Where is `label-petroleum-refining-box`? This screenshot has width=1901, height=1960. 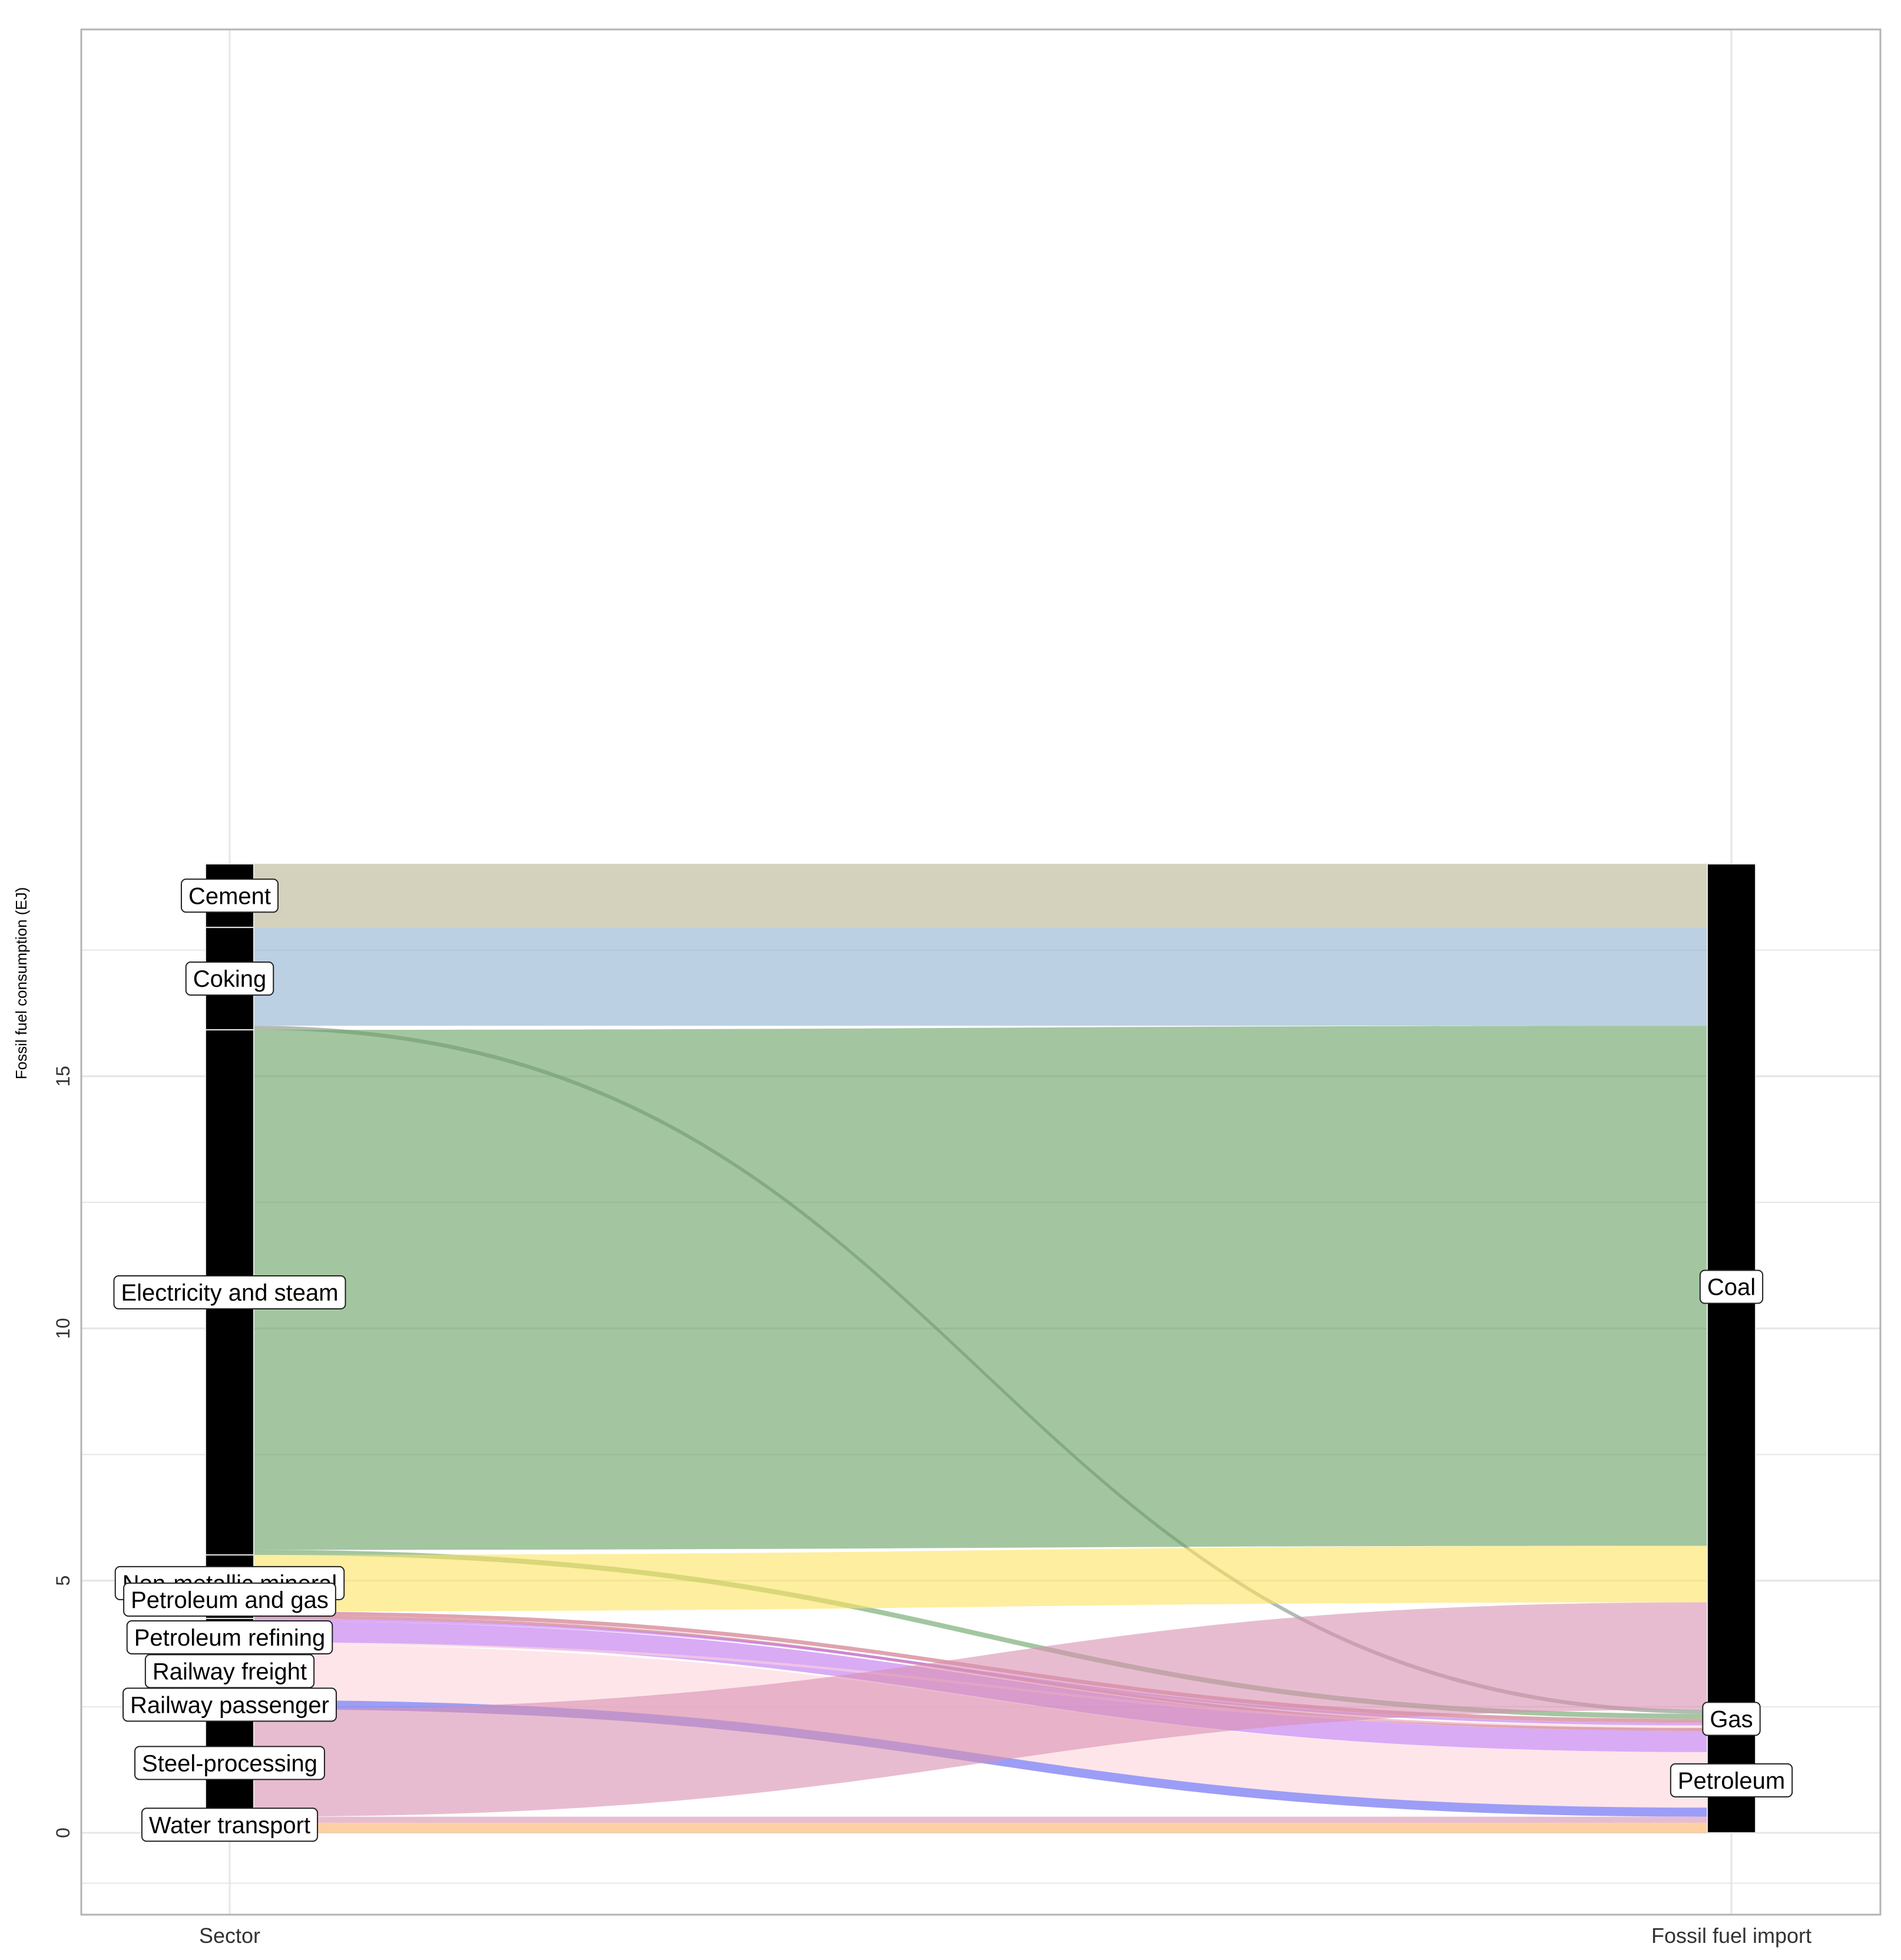
label-petroleum-refining-box is located at coordinates (230, 1637).